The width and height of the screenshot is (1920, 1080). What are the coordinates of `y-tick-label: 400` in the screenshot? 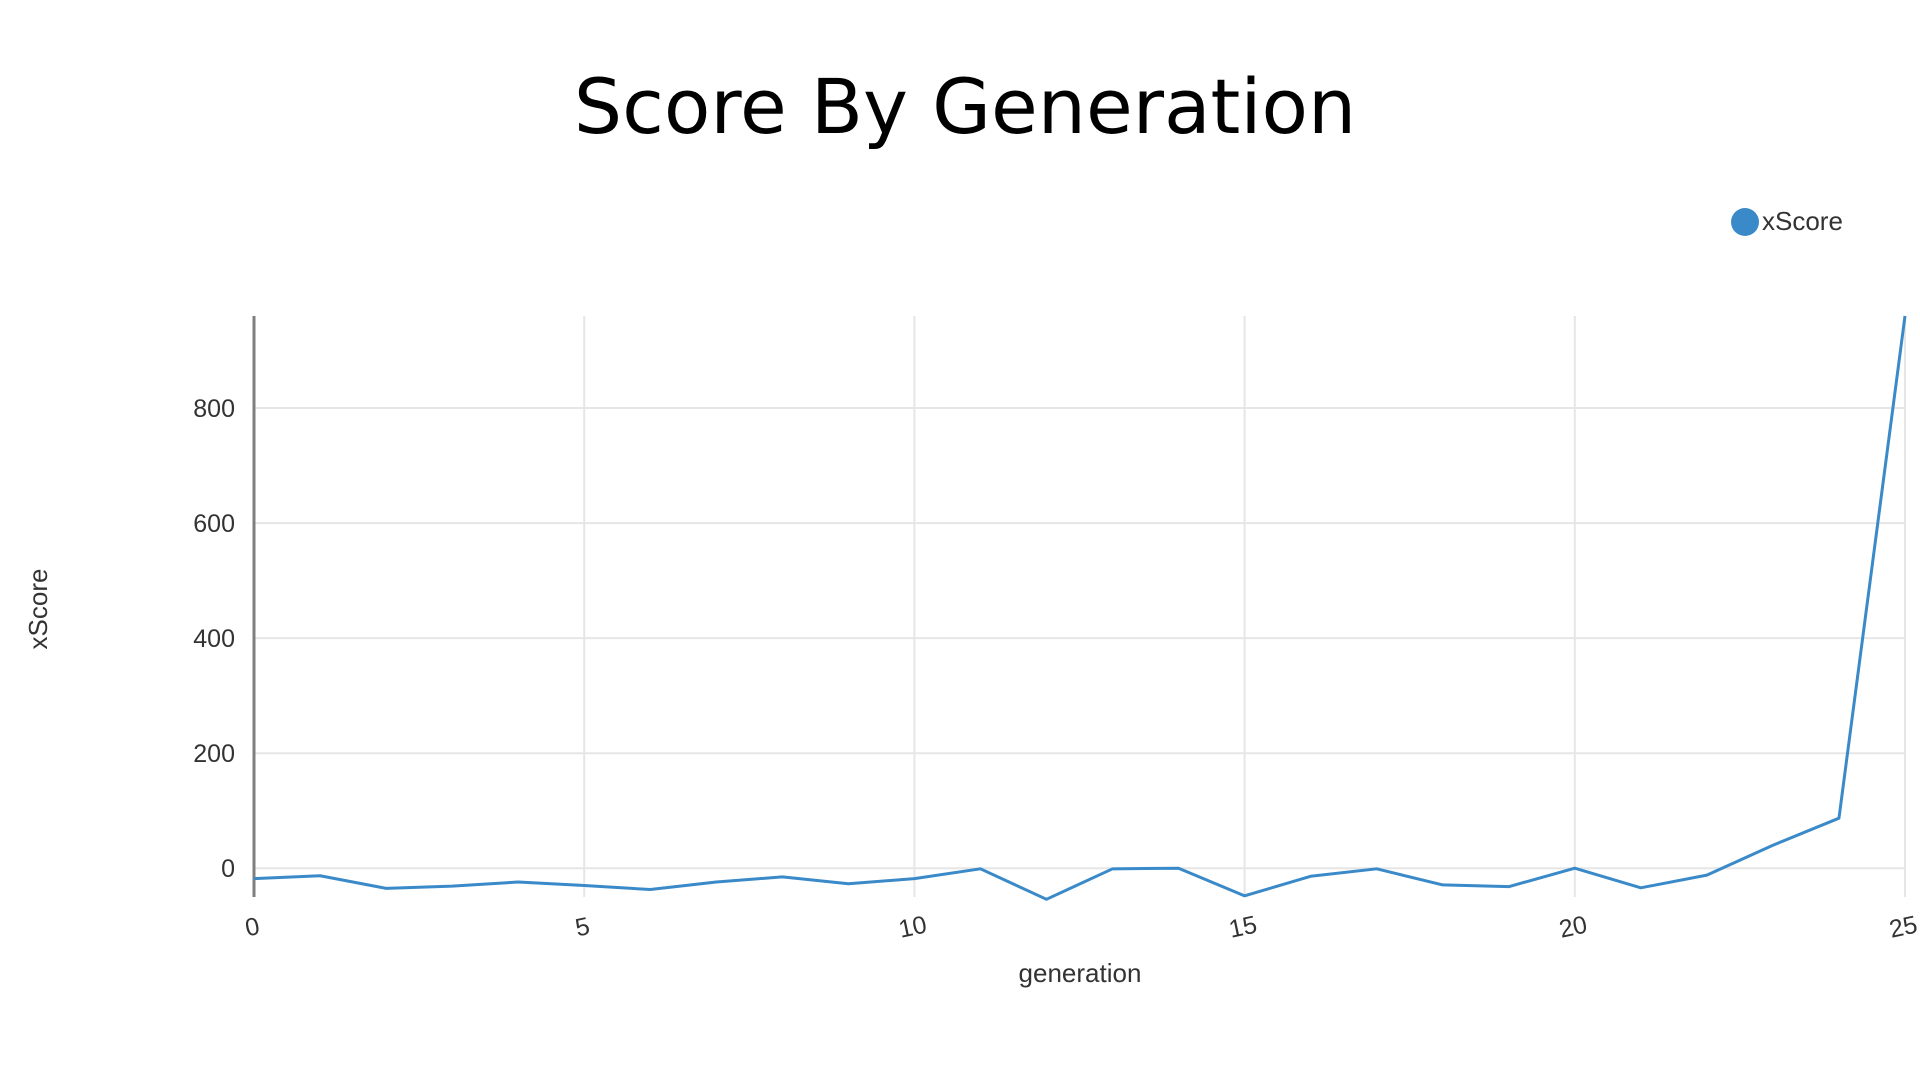 It's located at (214, 639).